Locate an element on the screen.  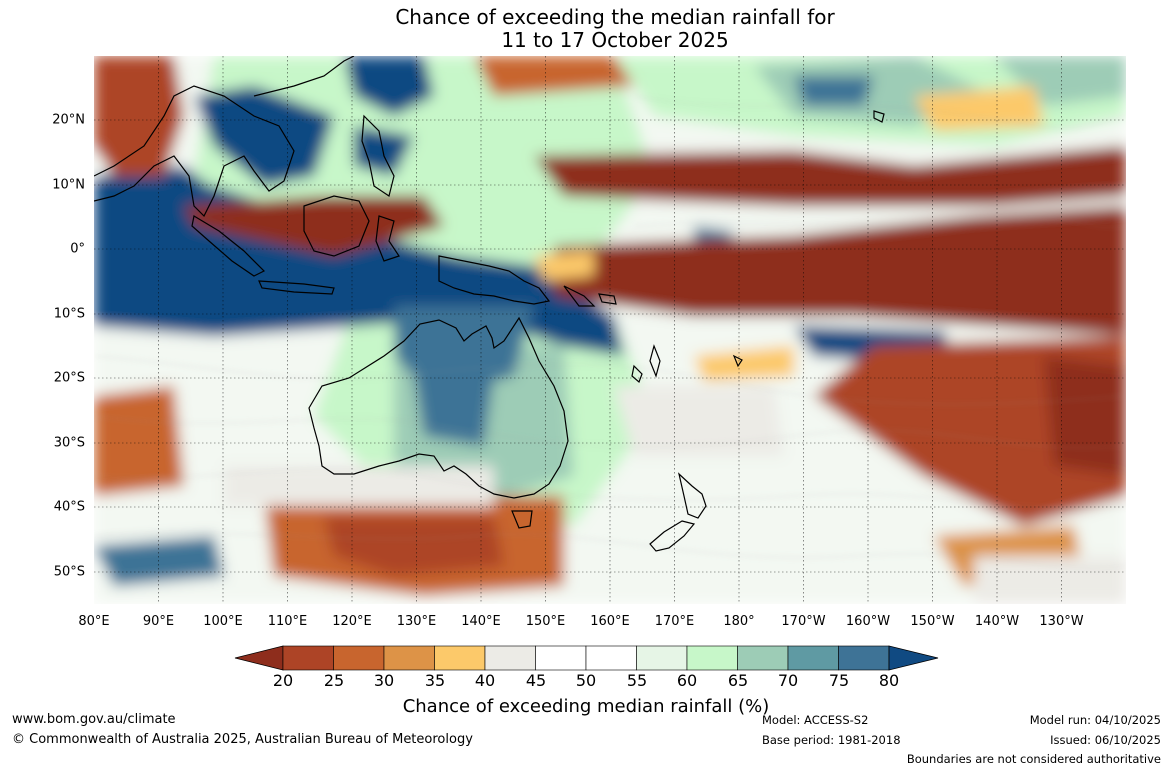
lon-tick-label: 140°E is located at coordinates (481, 621).